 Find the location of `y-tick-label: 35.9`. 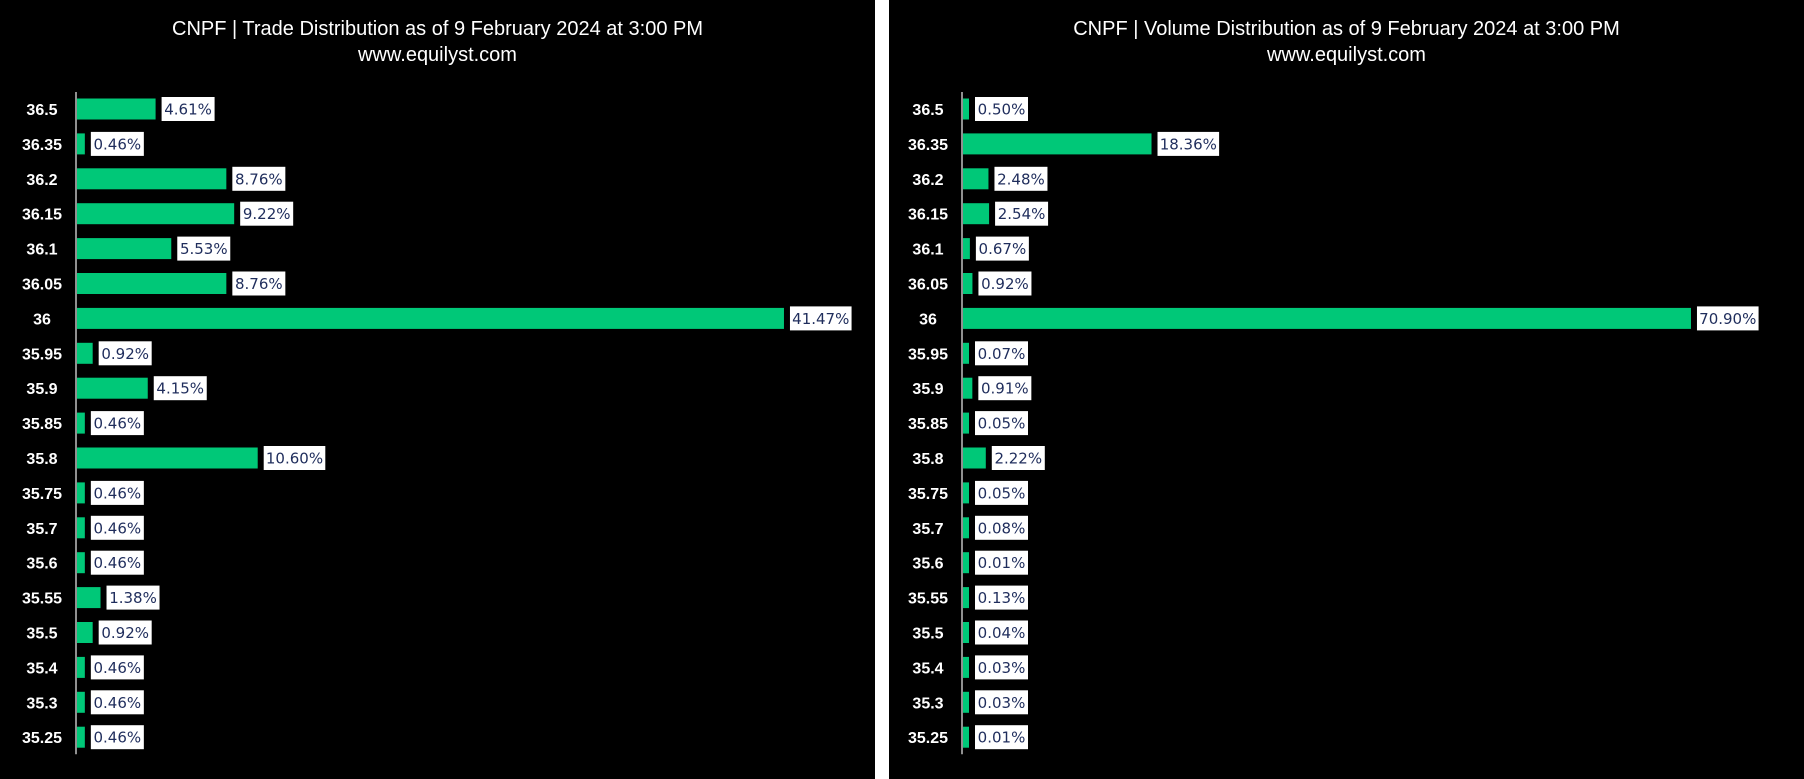

y-tick-label: 35.9 is located at coordinates (41, 389).